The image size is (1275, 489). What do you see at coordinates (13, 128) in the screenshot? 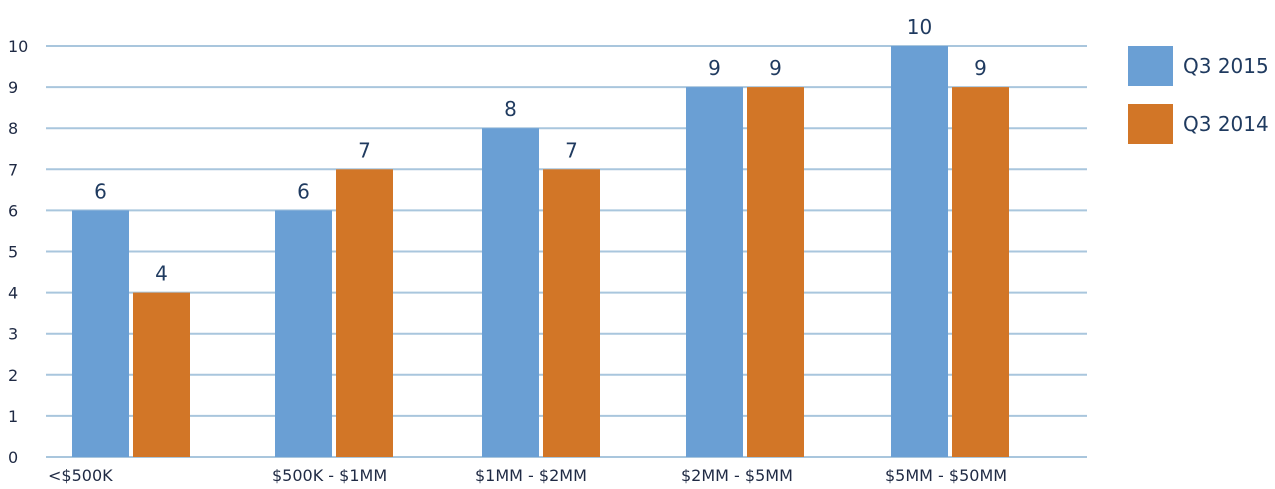
I see `y-tick-label: 8` at bounding box center [13, 128].